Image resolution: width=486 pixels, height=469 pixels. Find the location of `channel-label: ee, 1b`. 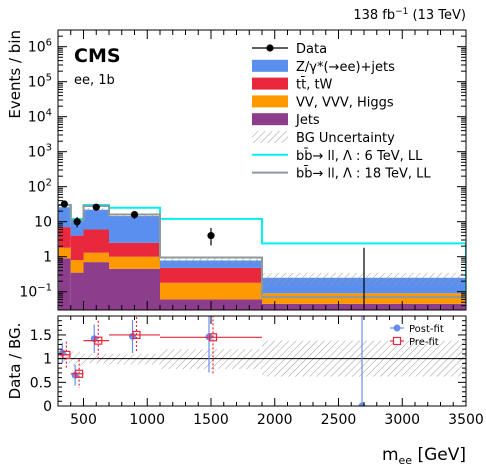

channel-label: ee, 1b is located at coordinates (94, 80).